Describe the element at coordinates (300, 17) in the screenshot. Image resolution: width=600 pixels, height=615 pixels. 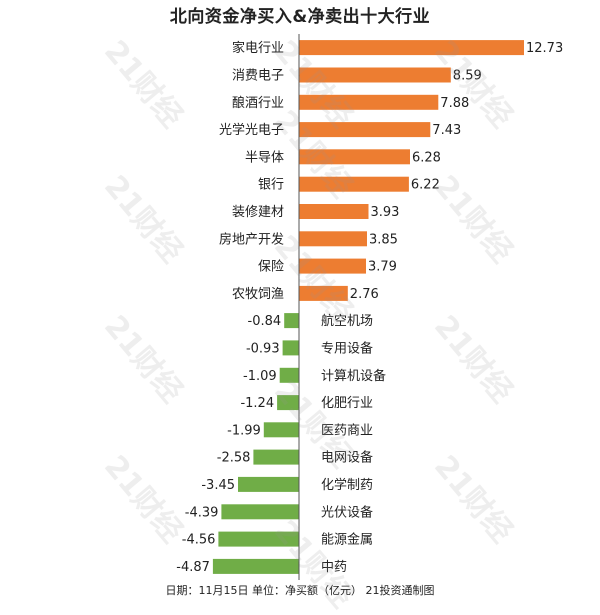
I see `chart-title: 北向资金净买入&净卖出十大行业` at that location.